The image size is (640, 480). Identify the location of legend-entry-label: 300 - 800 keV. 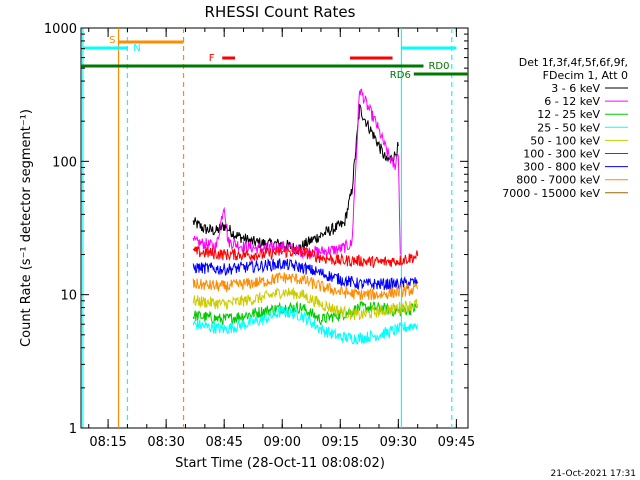
(561, 167).